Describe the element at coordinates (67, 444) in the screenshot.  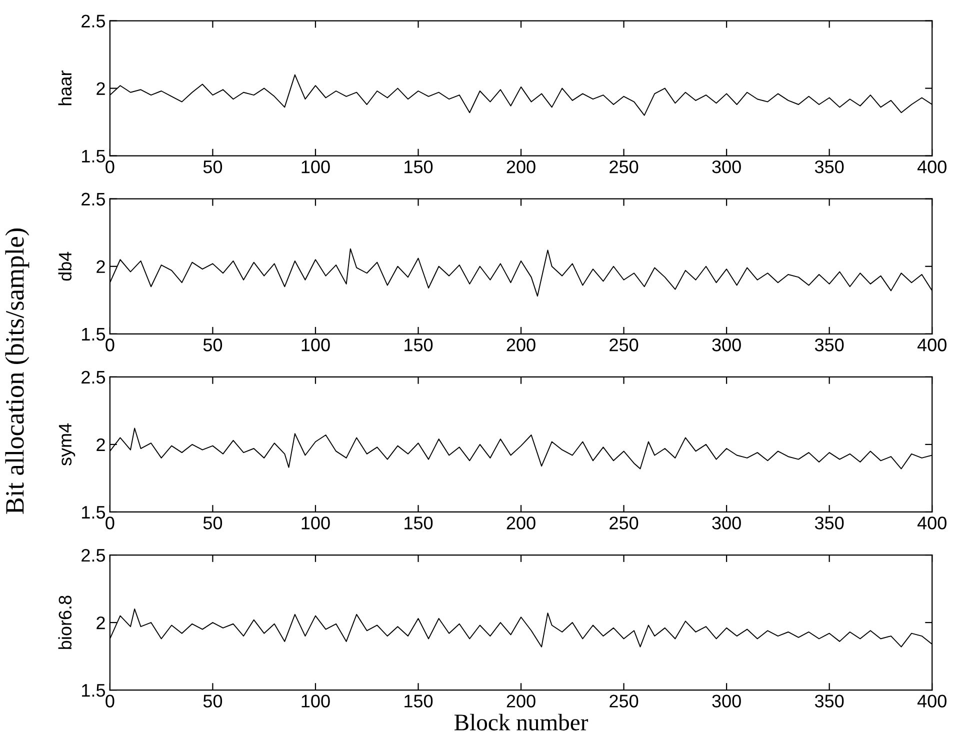
I see `y-axis-title: sym4` at that location.